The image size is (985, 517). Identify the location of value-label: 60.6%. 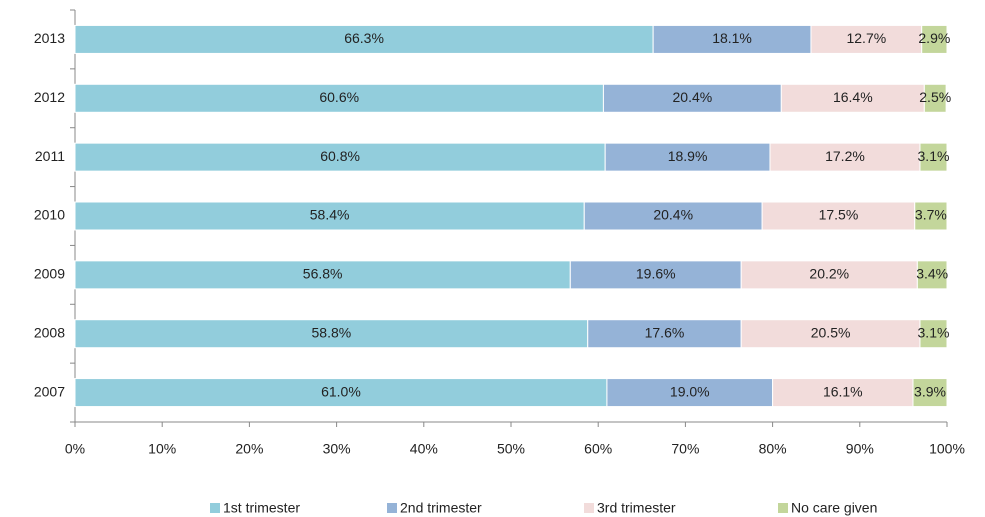
(339, 97).